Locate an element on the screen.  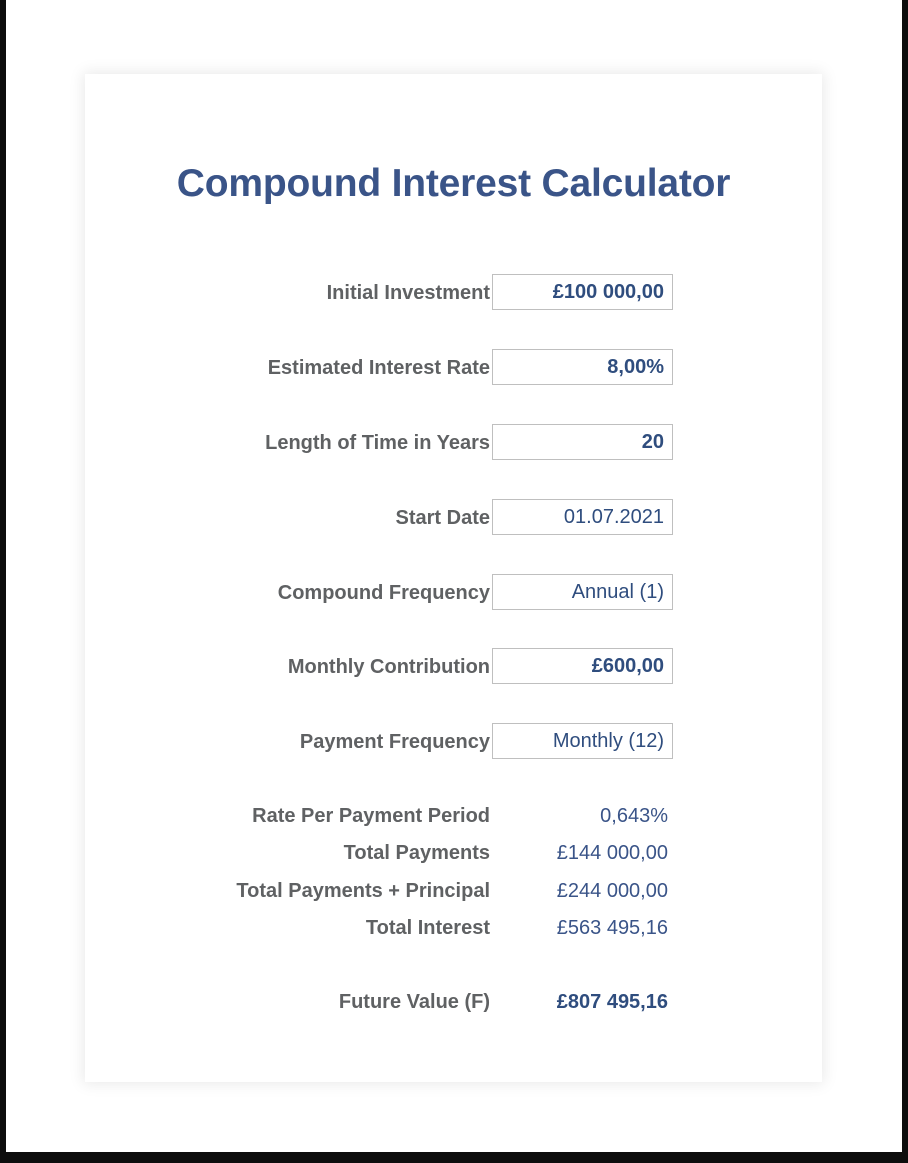
label-initial-investment: Initial Investment is located at coordinates (408, 293).